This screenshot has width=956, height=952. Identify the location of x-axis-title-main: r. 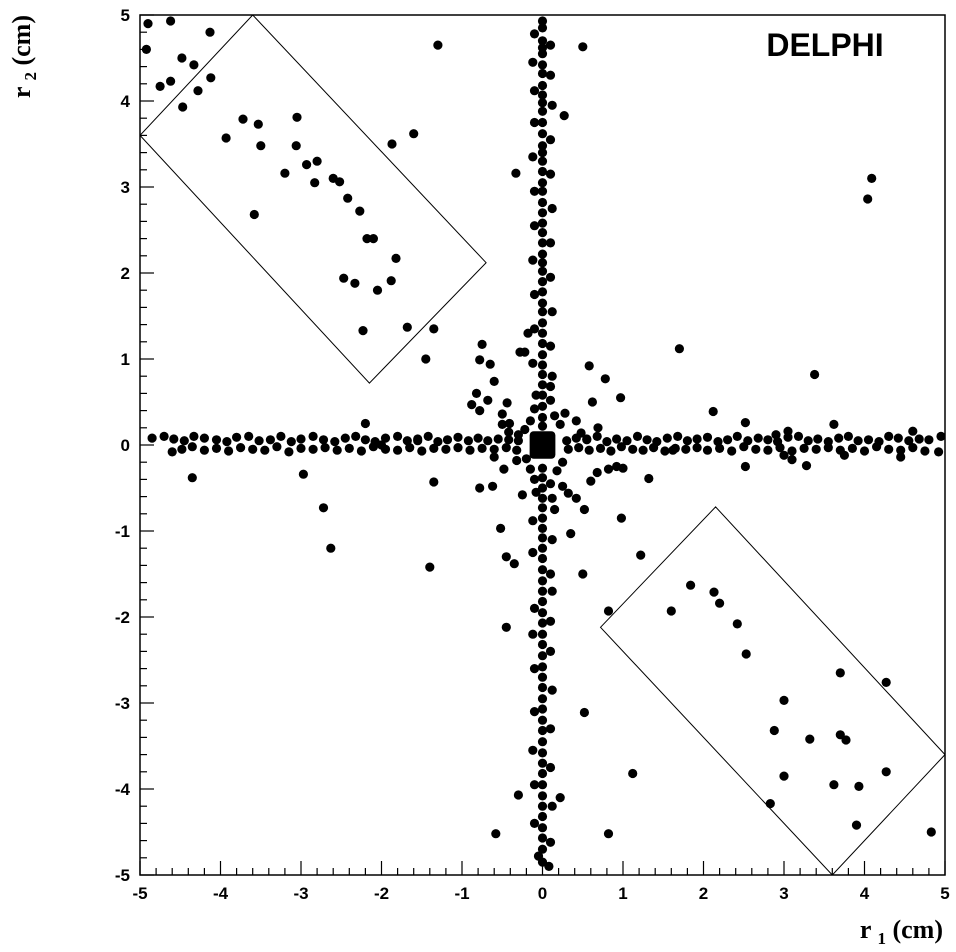
(865, 929).